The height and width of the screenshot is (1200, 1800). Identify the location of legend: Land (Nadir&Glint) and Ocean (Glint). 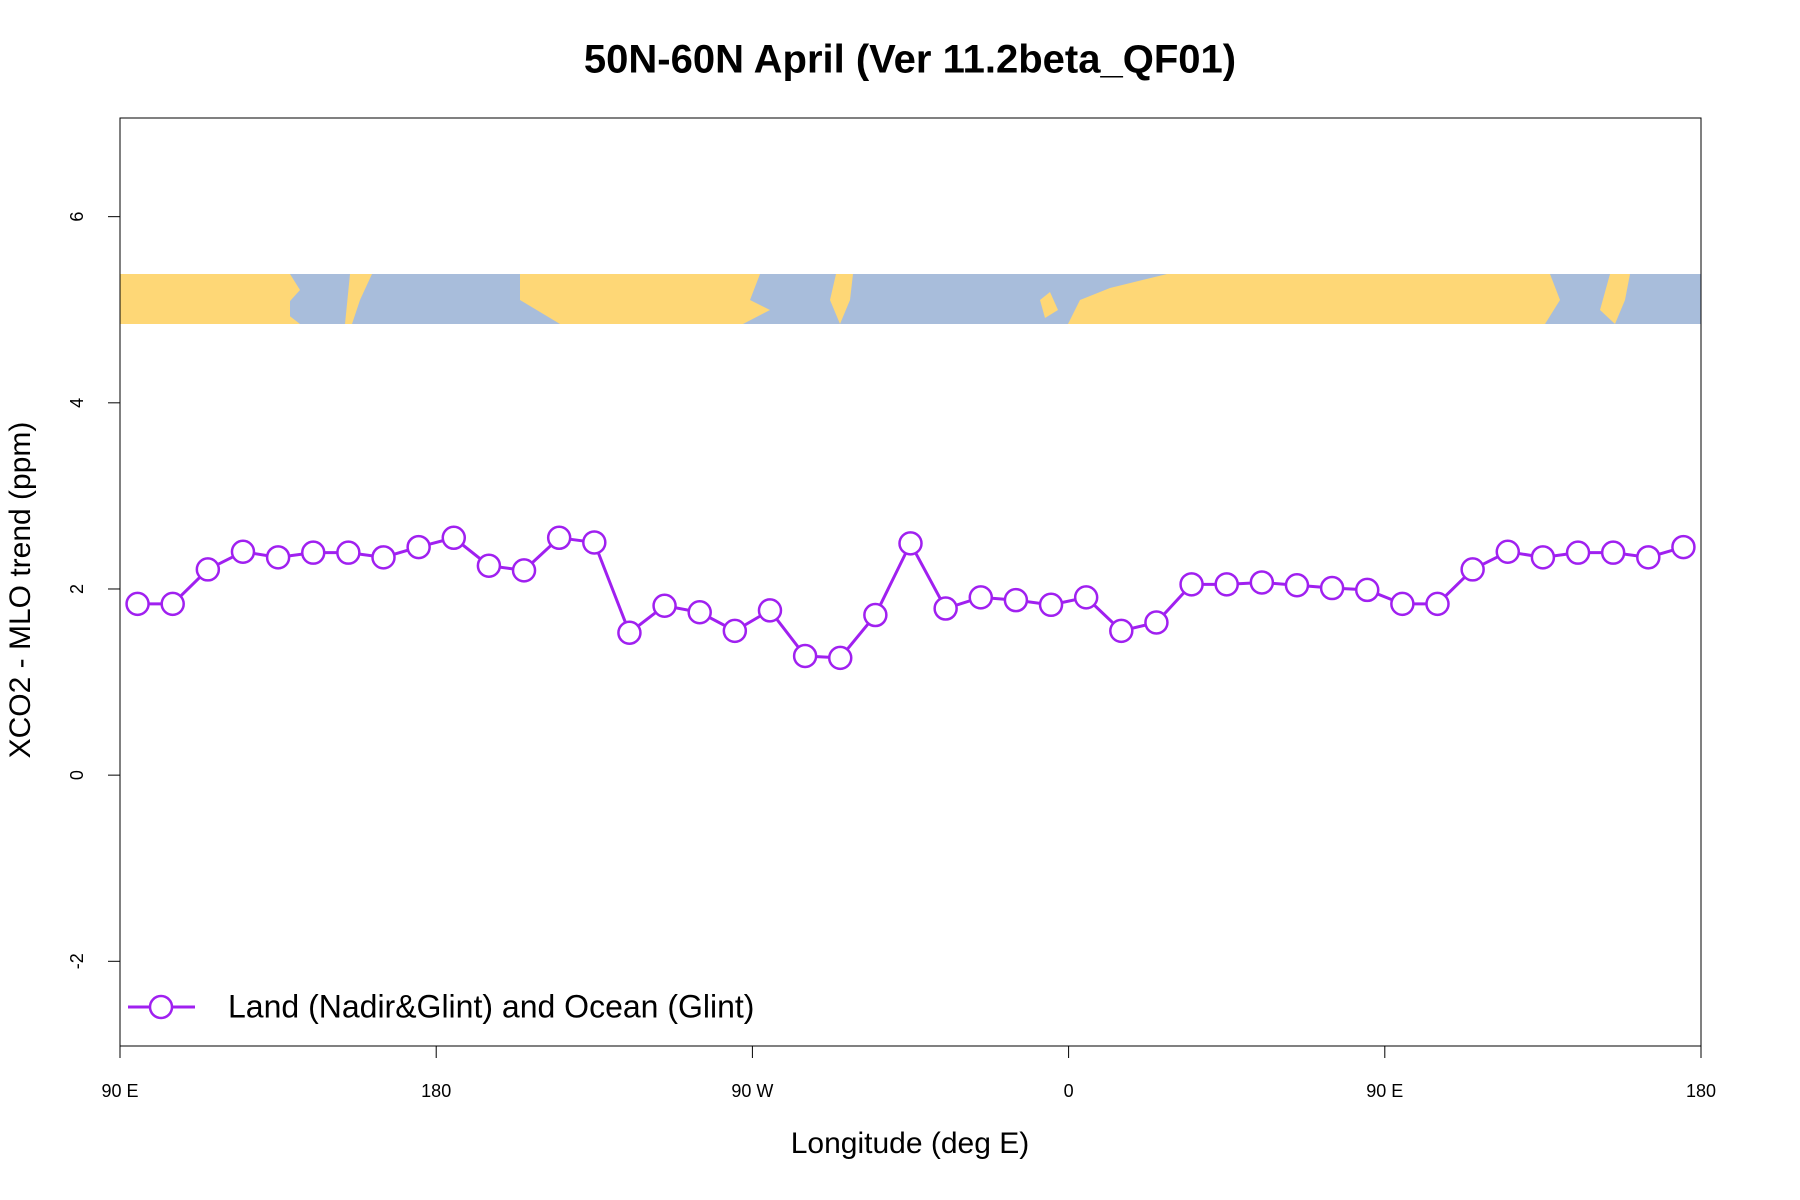
(441, 1006).